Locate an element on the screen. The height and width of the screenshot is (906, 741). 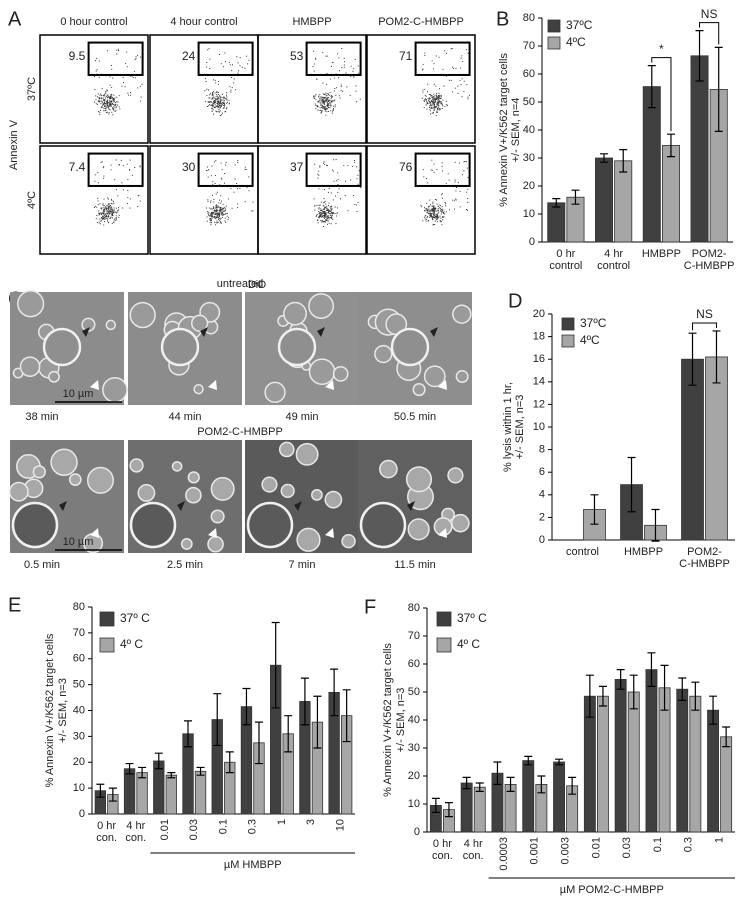
x-tick-label: con. is located at coordinates (473, 856).